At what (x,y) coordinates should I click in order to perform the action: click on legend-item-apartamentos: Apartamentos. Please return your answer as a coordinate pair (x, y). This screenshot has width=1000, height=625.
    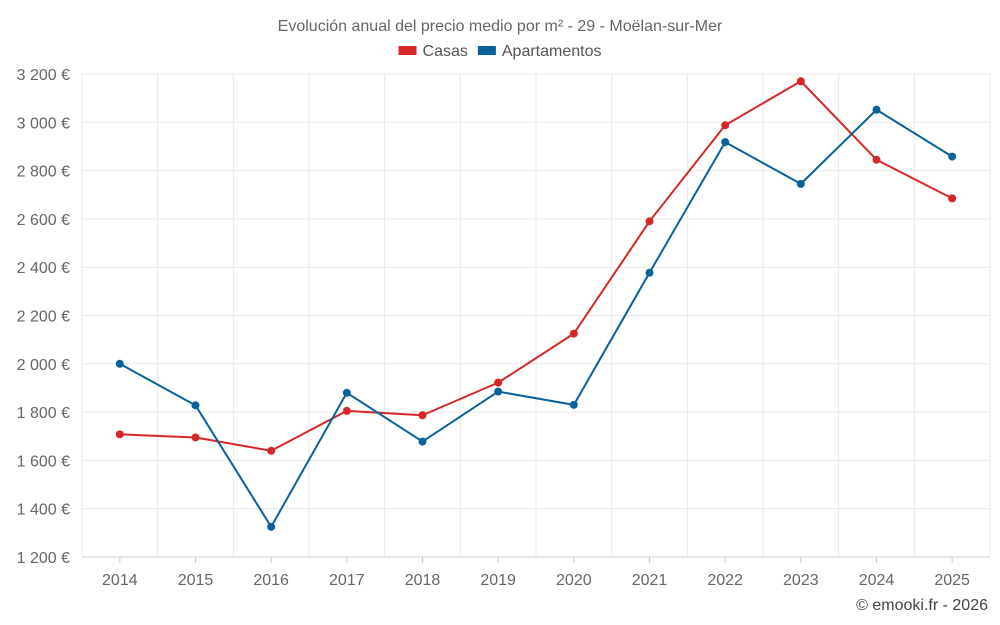
    Looking at the image, I should click on (539, 51).